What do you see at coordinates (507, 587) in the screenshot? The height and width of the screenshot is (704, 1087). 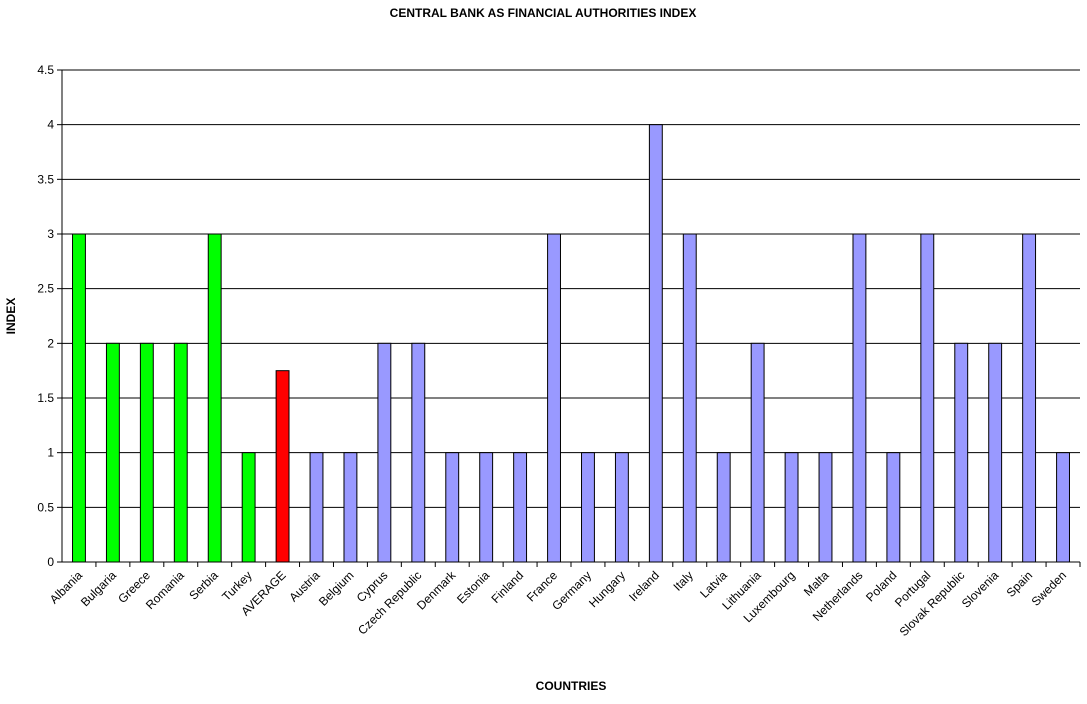 I see `category-label: Finland` at bounding box center [507, 587].